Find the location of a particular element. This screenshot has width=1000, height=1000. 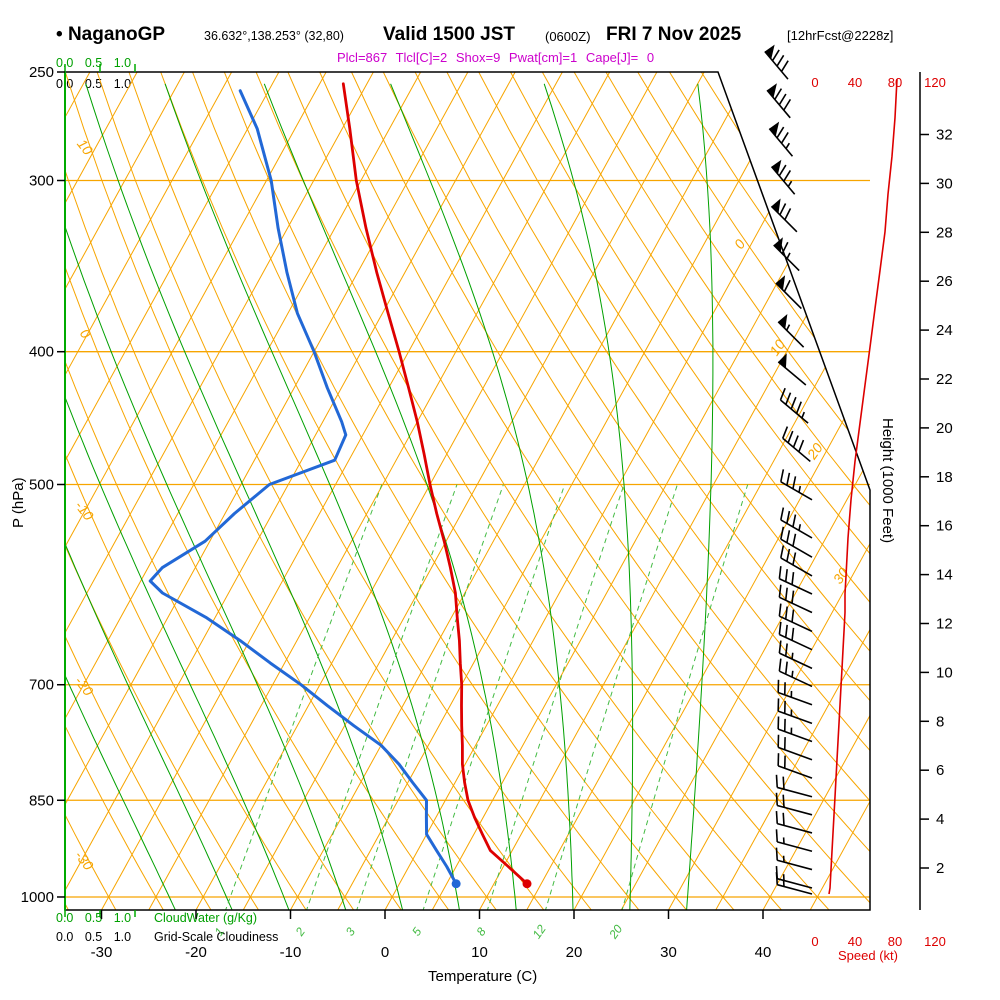

height-tick-label: 14 is located at coordinates (944, 575).